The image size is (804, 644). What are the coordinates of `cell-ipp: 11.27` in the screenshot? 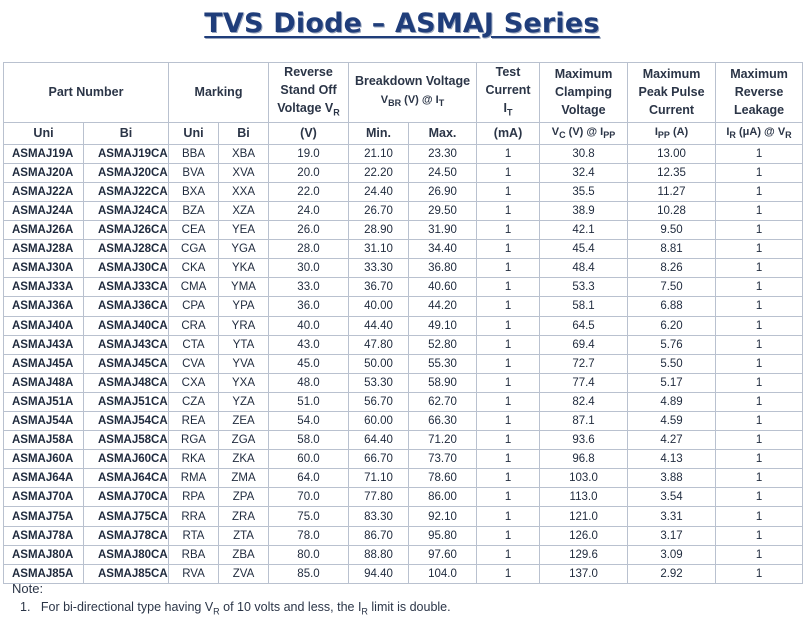 It's located at (672, 191).